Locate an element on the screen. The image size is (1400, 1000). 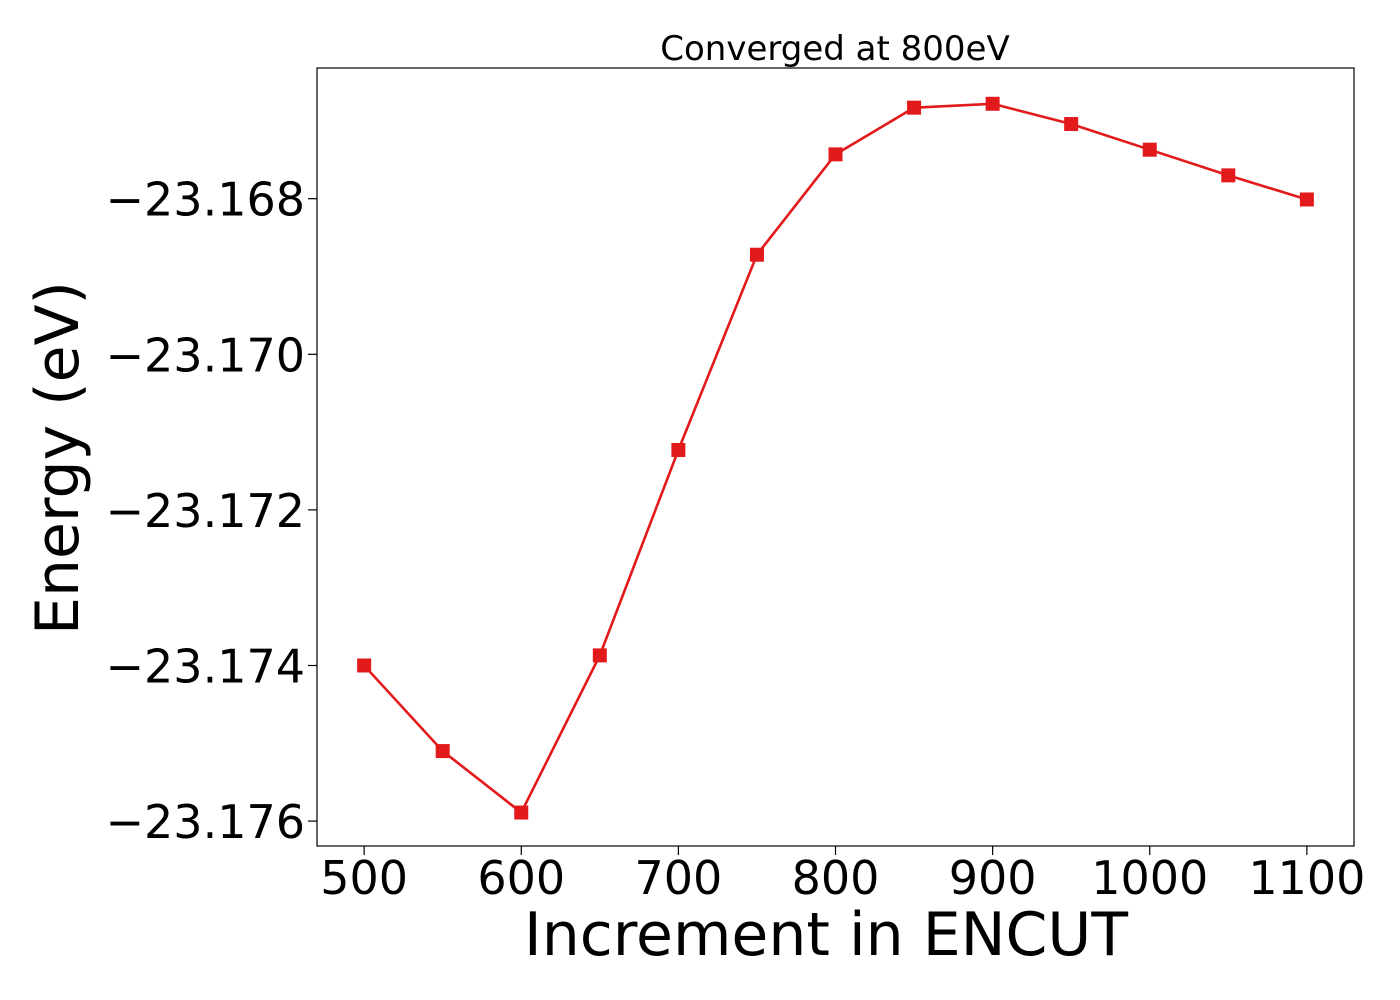
y-tick-label: −23.168 is located at coordinates (206, 200).